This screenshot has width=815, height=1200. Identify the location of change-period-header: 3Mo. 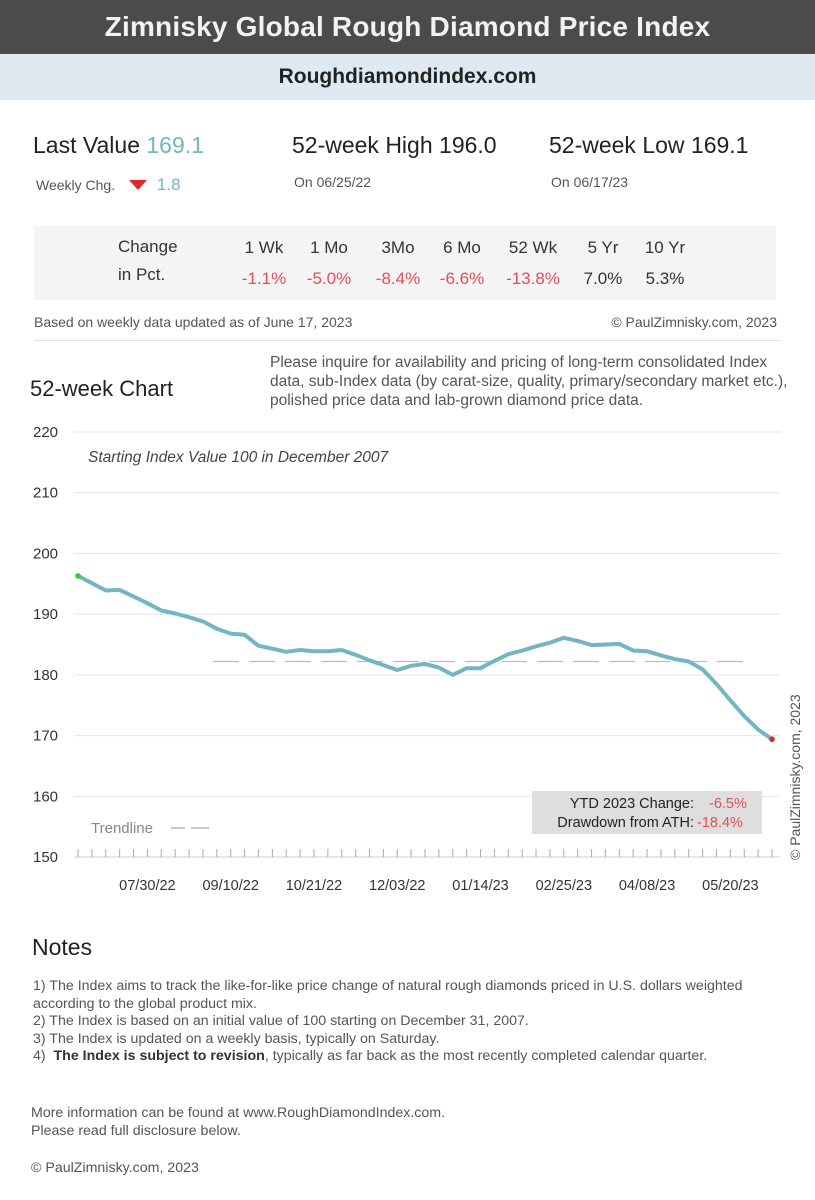
(398, 247).